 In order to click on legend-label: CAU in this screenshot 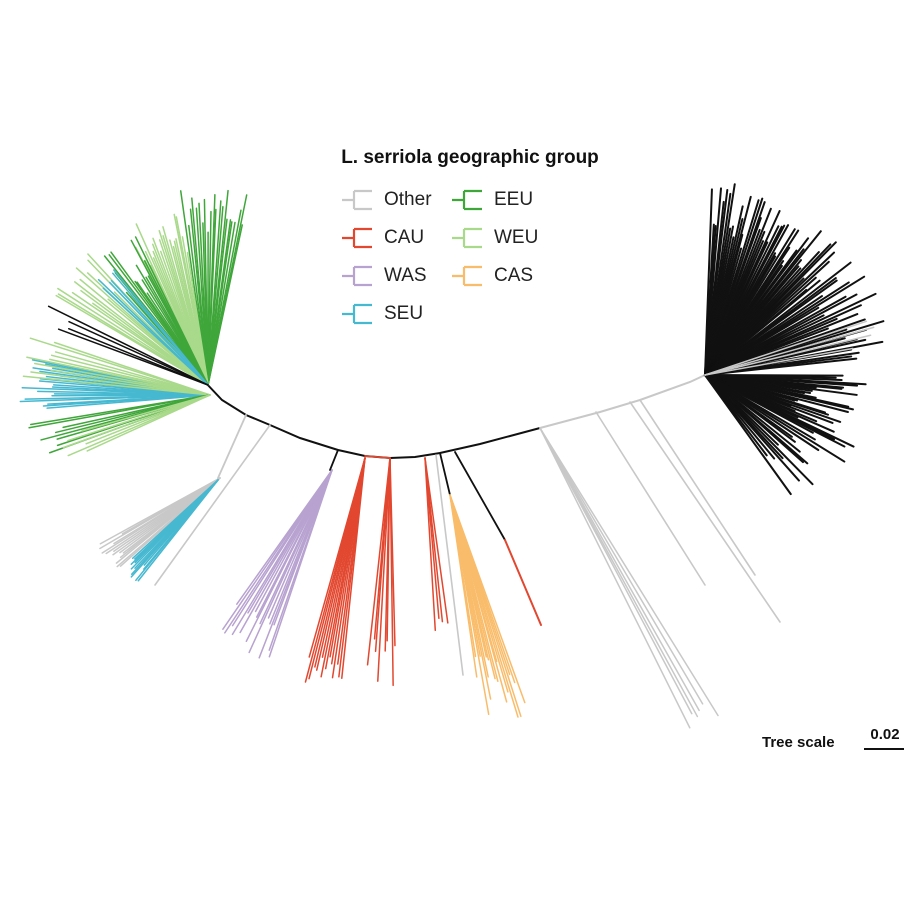, I will do `click(404, 237)`.